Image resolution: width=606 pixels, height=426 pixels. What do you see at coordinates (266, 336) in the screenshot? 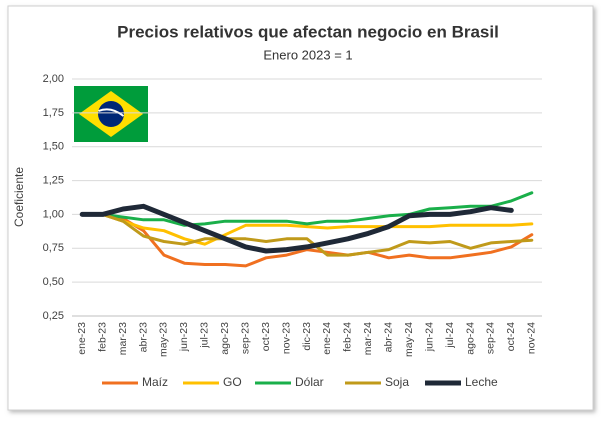
I see `x-tick-label: oct-23` at bounding box center [266, 336].